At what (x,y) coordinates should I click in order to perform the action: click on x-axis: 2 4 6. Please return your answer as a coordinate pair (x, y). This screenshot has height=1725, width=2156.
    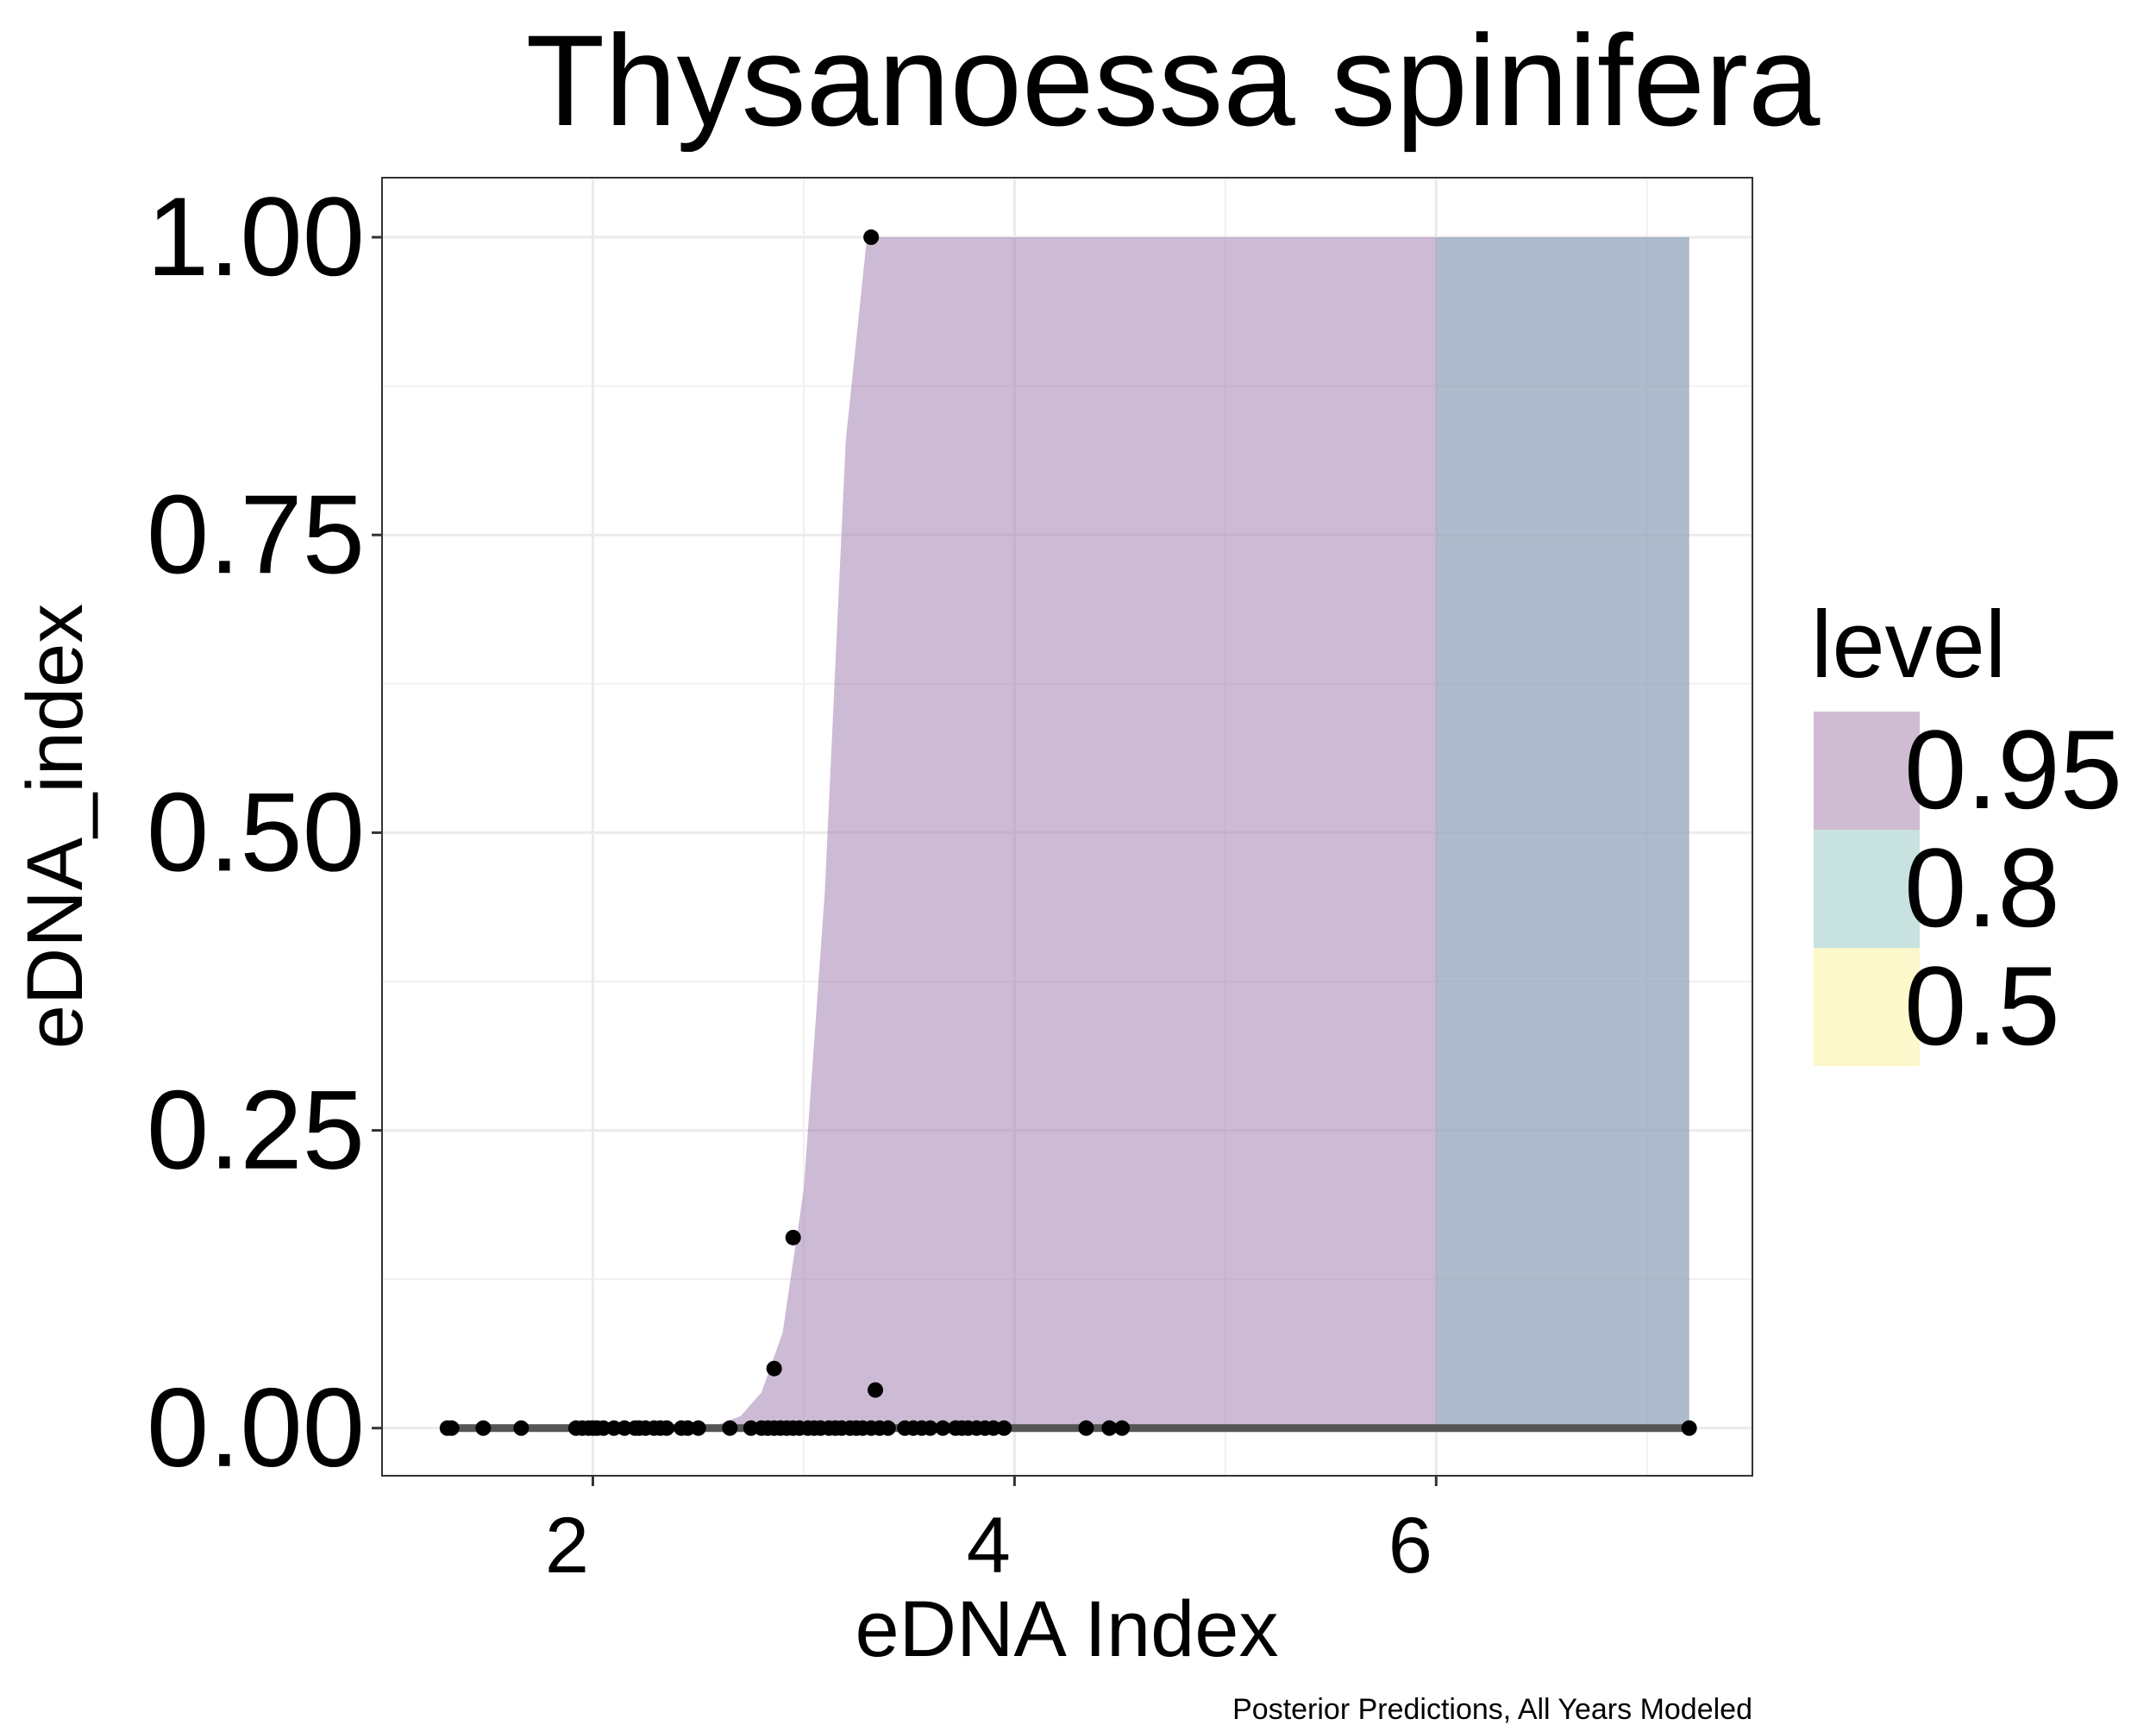
    Looking at the image, I should click on (991, 1533).